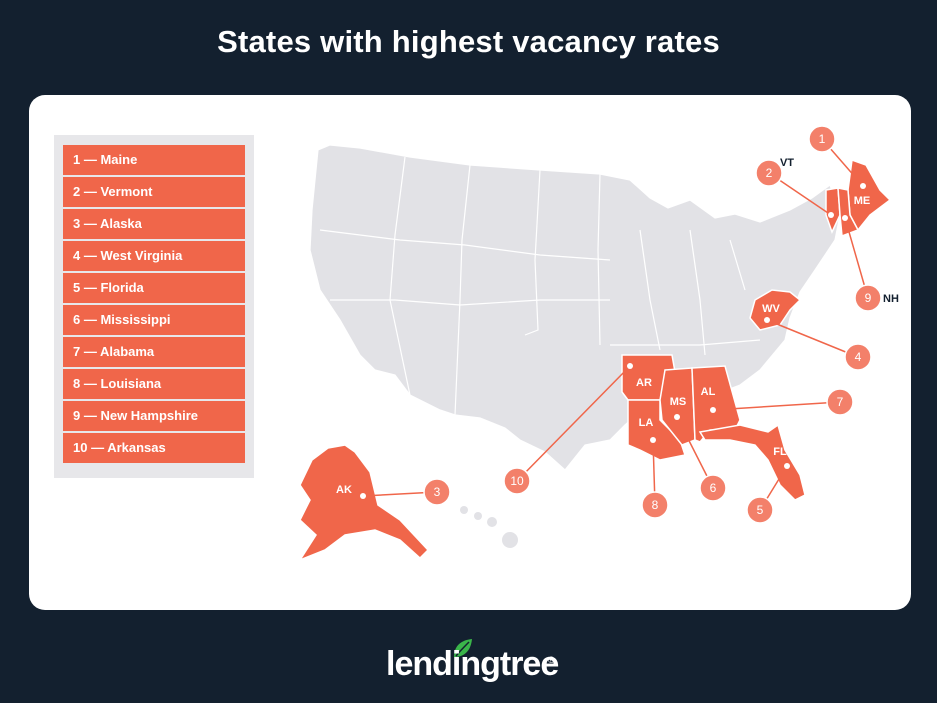  What do you see at coordinates (154, 320) in the screenshot?
I see `legend-item-mississippi: 6 — Mississippi` at bounding box center [154, 320].